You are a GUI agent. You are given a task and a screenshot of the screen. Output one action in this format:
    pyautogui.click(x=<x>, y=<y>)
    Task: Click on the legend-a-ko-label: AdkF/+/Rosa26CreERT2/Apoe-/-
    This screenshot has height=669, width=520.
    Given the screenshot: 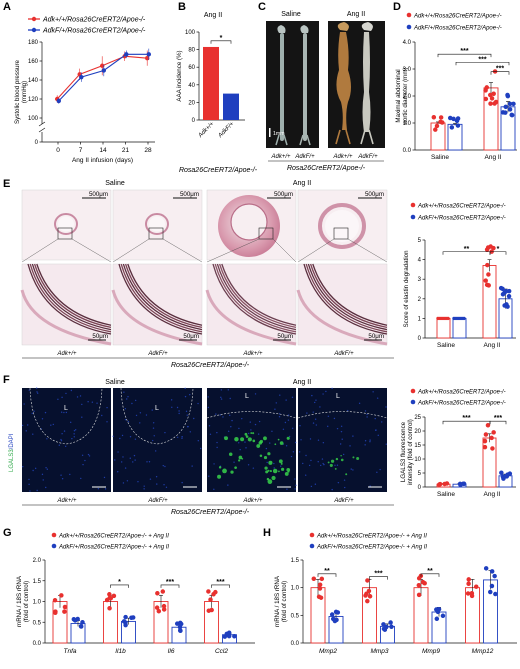 What is the action you would take?
    pyautogui.click(x=94, y=31)
    